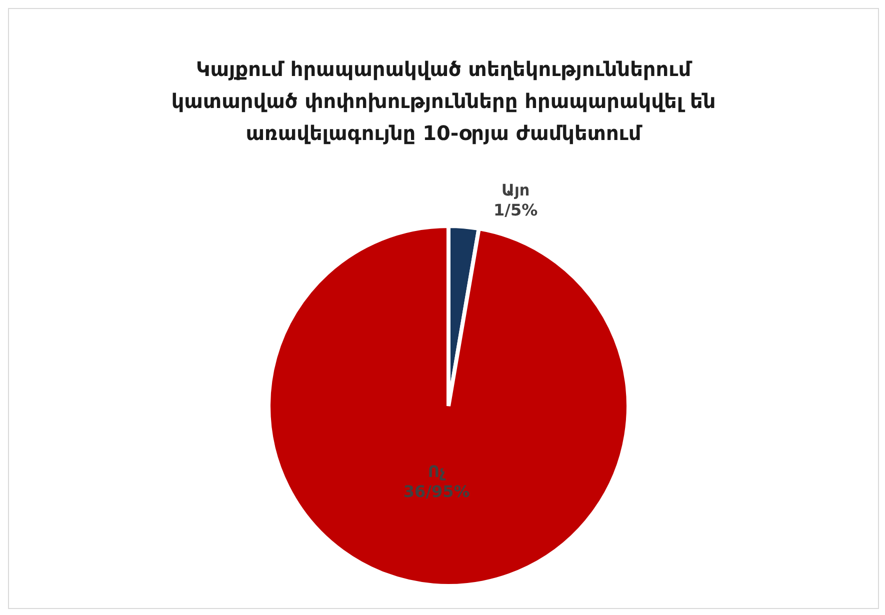 This screenshot has height=615, width=885. Describe the element at coordinates (437, 471) in the screenshot. I see `slice-label: Ոչ` at that location.